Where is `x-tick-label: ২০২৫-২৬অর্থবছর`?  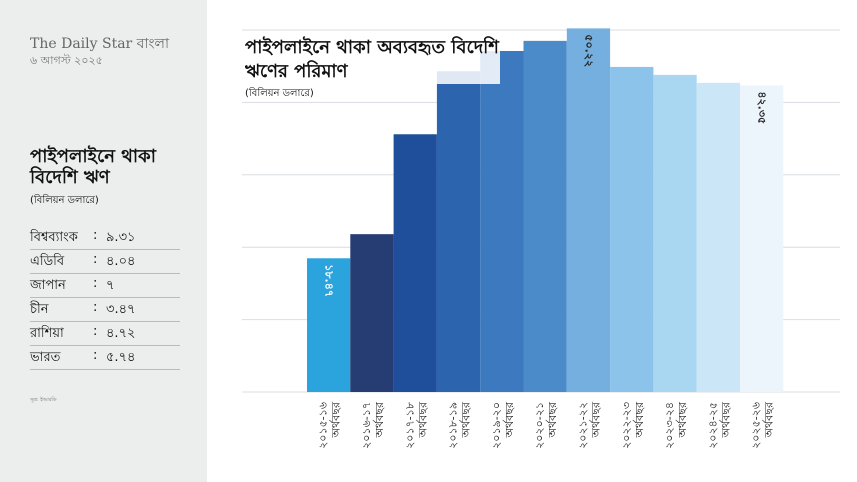 x-tick-label: ২০২৫-২৬অর্থবছর is located at coordinates (763, 425).